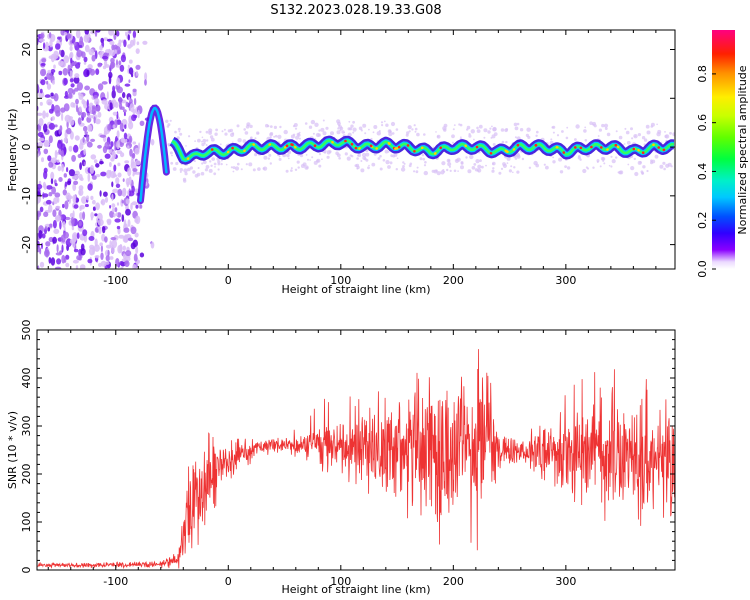  I want to click on colorbar-tick-label: 0.4, so click(702, 172).